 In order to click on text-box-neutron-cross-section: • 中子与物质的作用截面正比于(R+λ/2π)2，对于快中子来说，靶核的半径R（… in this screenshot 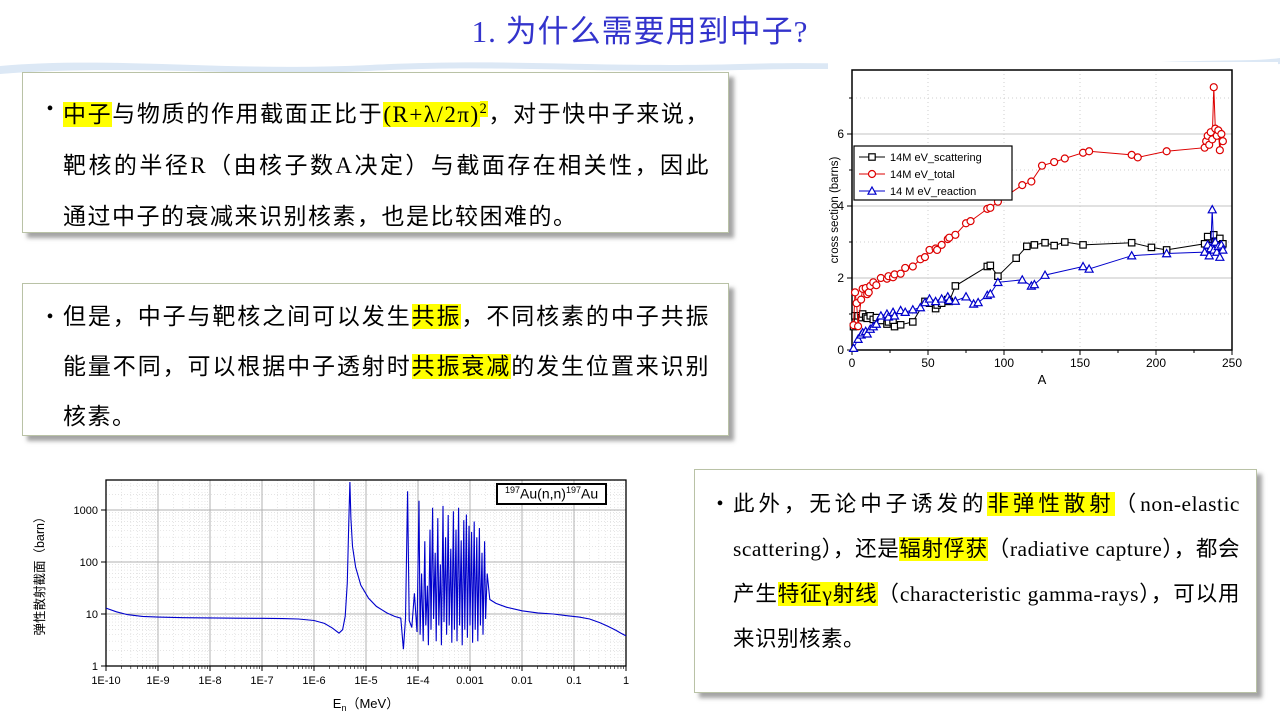, I will do `click(375, 152)`.